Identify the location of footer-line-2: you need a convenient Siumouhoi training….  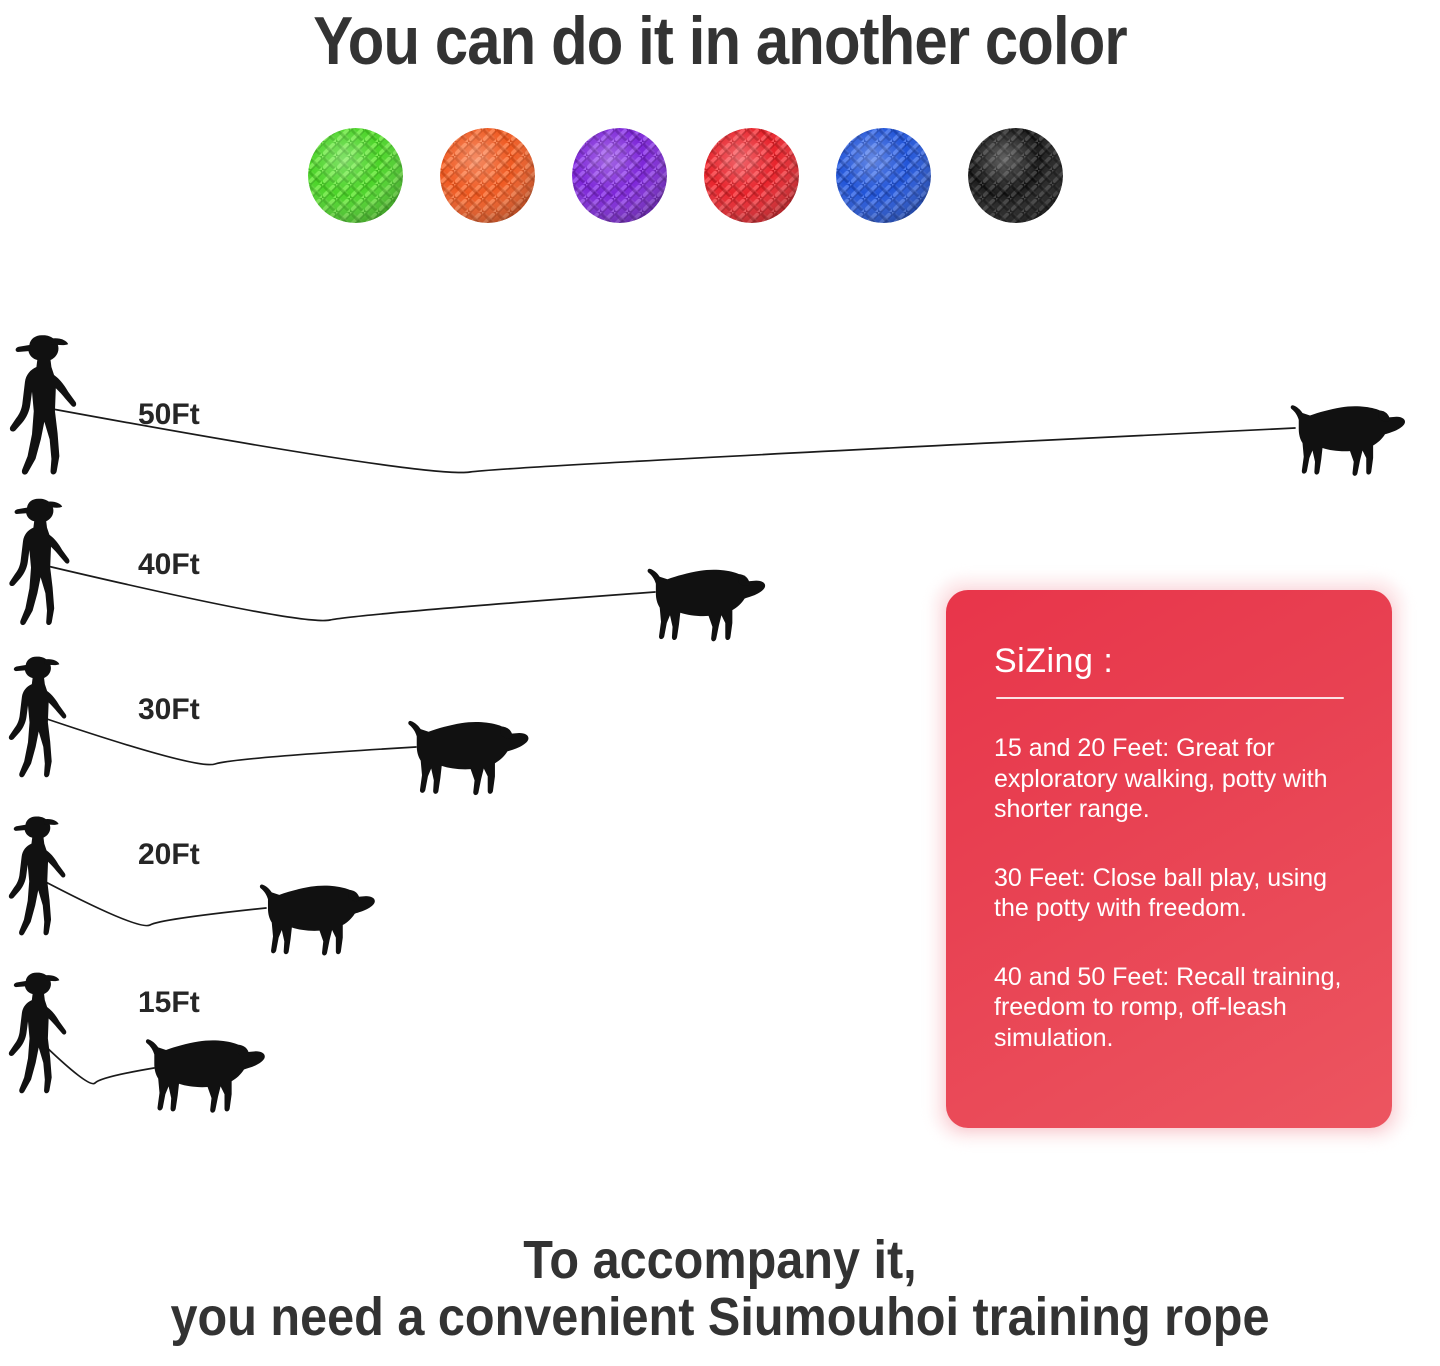
(720, 1317).